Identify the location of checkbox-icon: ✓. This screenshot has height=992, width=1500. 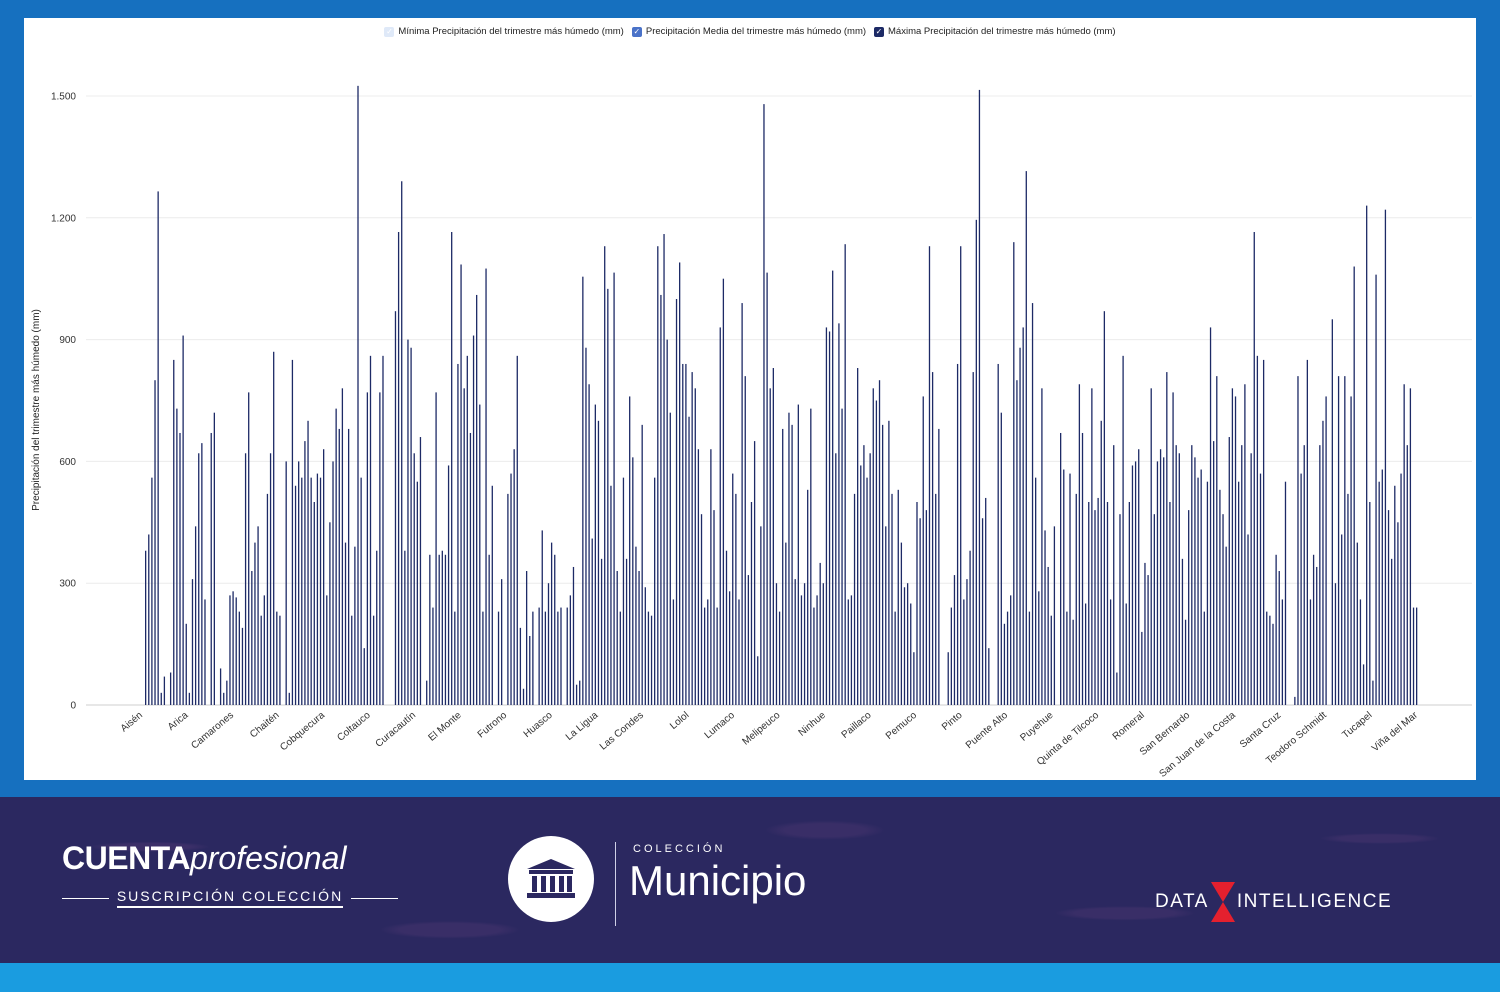
(879, 31).